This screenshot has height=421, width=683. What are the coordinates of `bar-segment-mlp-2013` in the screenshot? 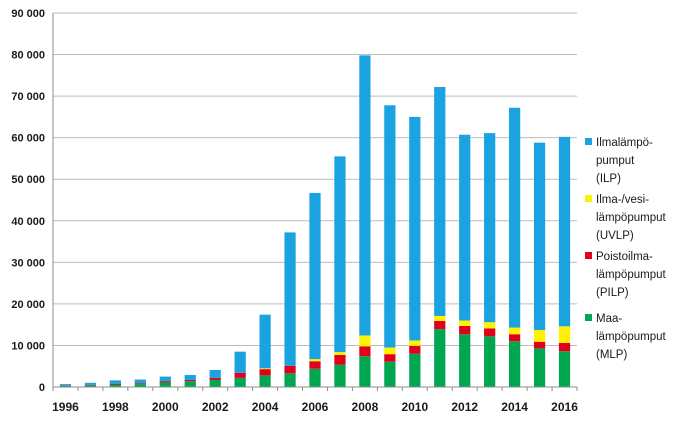 It's located at (490, 361).